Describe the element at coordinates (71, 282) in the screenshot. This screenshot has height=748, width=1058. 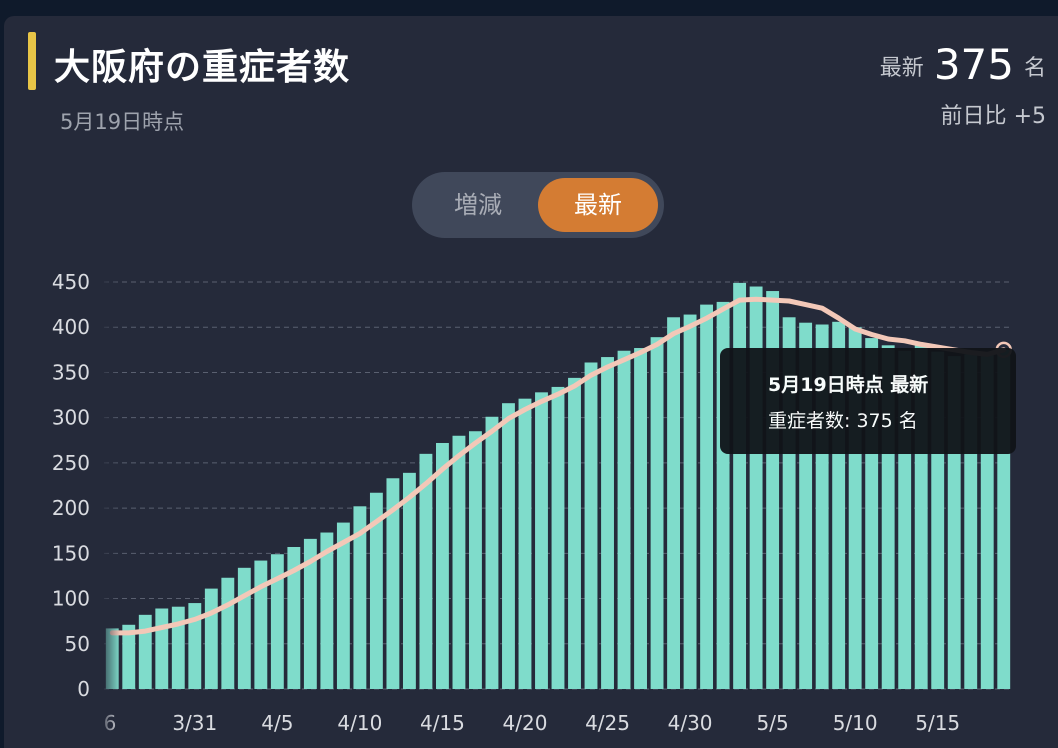
I see `y-tick-label: 450` at that location.